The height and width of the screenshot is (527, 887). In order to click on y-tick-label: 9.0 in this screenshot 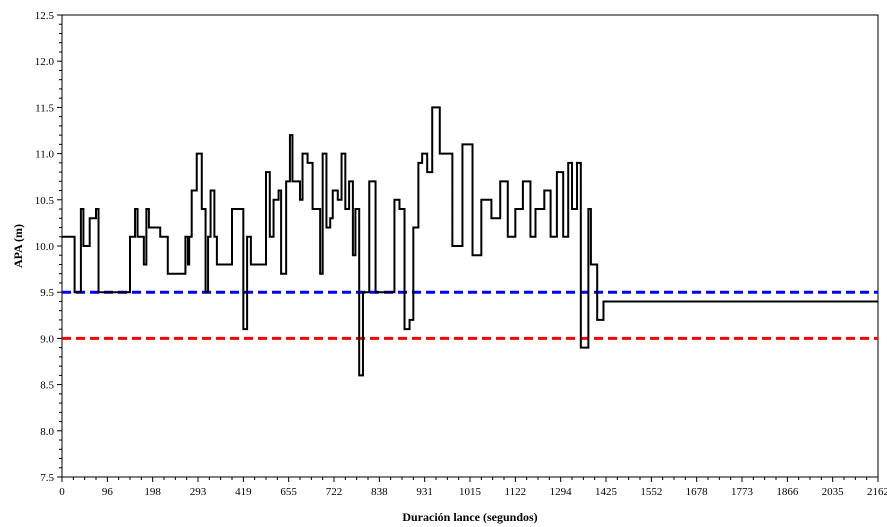, I will do `click(47, 339)`.